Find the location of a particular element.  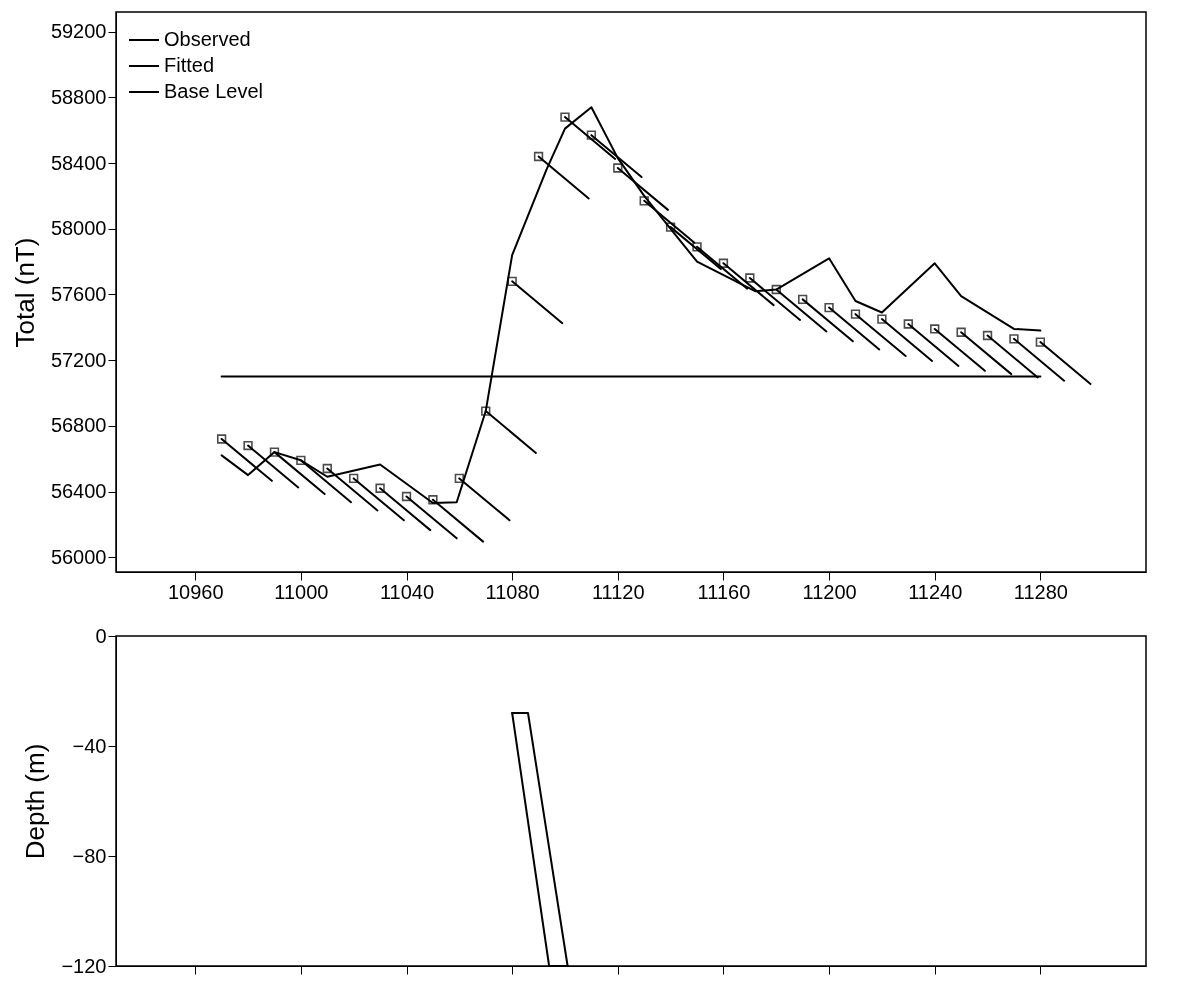

y-tick-label: 56000 is located at coordinates (78, 556).